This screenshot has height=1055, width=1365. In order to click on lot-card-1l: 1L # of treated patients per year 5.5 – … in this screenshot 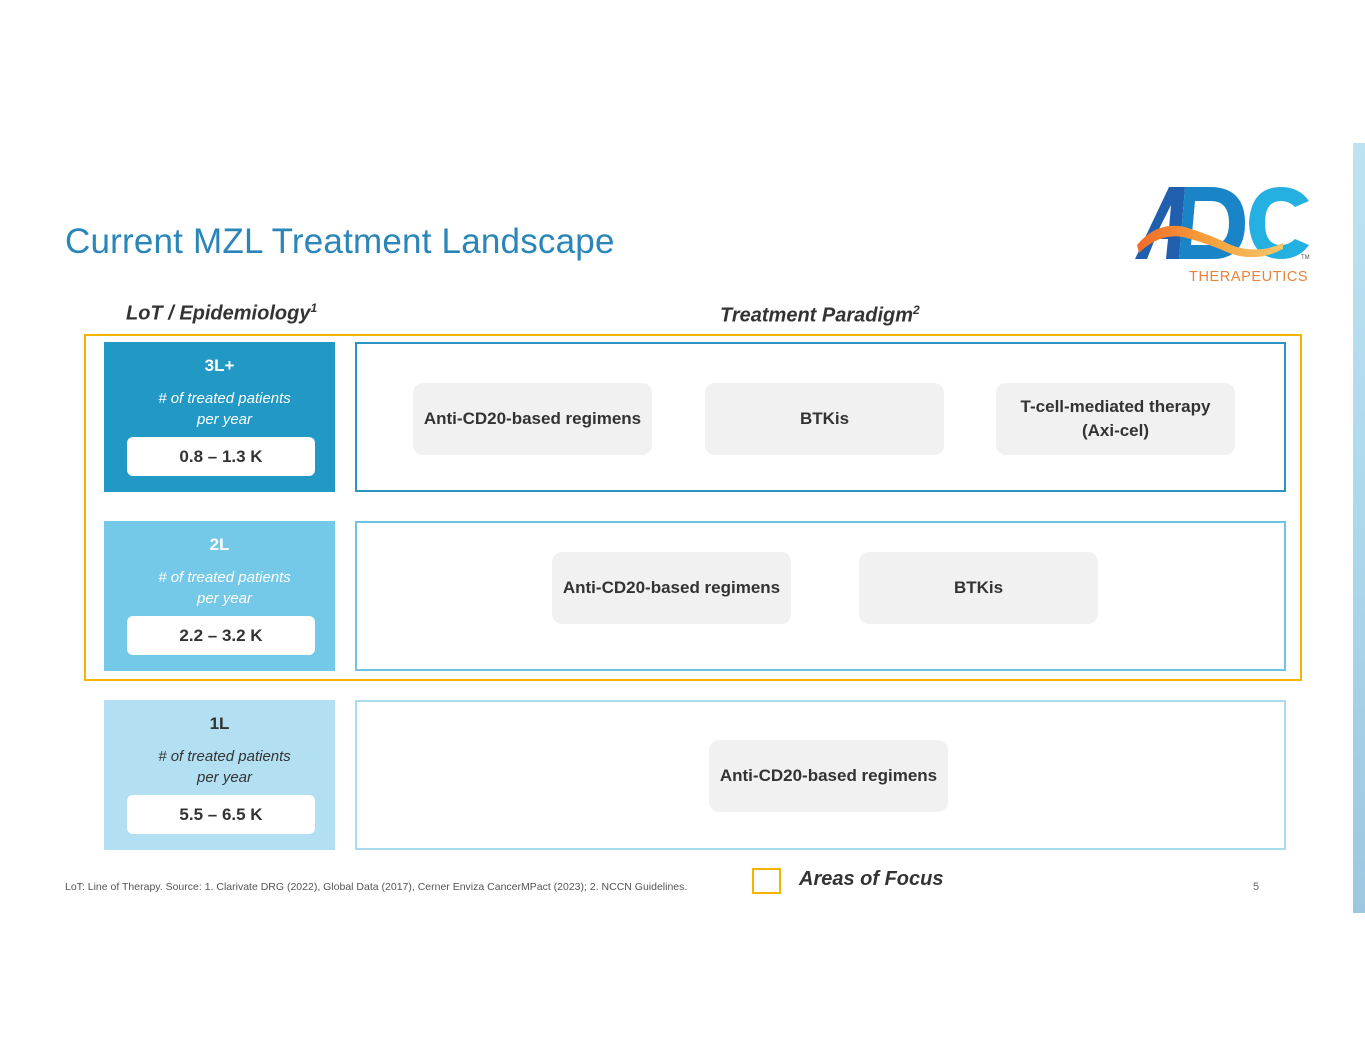, I will do `click(219, 775)`.